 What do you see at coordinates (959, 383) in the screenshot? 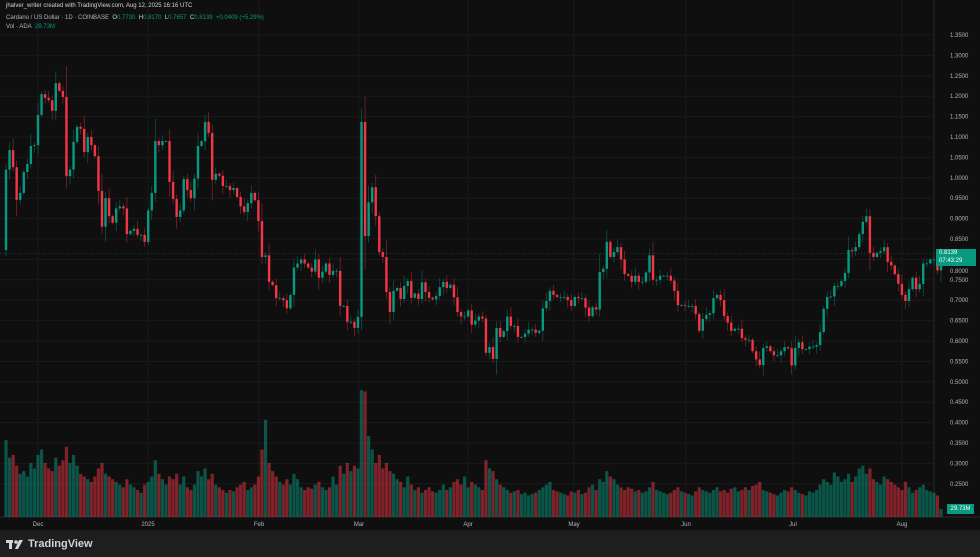
I see `y-tick-label: 0.5000` at bounding box center [959, 383].